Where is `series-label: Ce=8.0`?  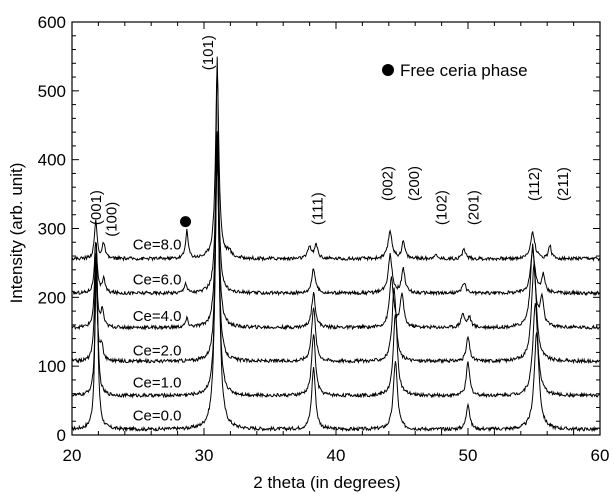 series-label: Ce=8.0 is located at coordinates (157, 245).